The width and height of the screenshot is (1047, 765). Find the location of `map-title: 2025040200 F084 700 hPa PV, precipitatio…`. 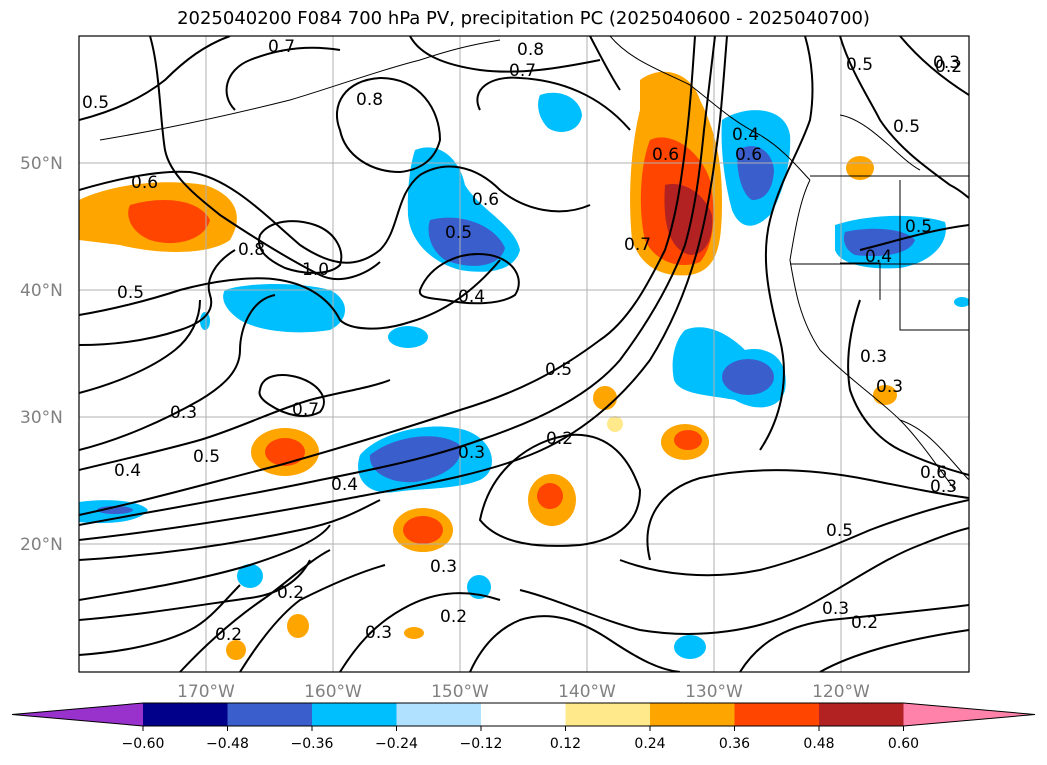

map-title: 2025040200 F084 700 hPa PV, precipitatio… is located at coordinates (523, 18).